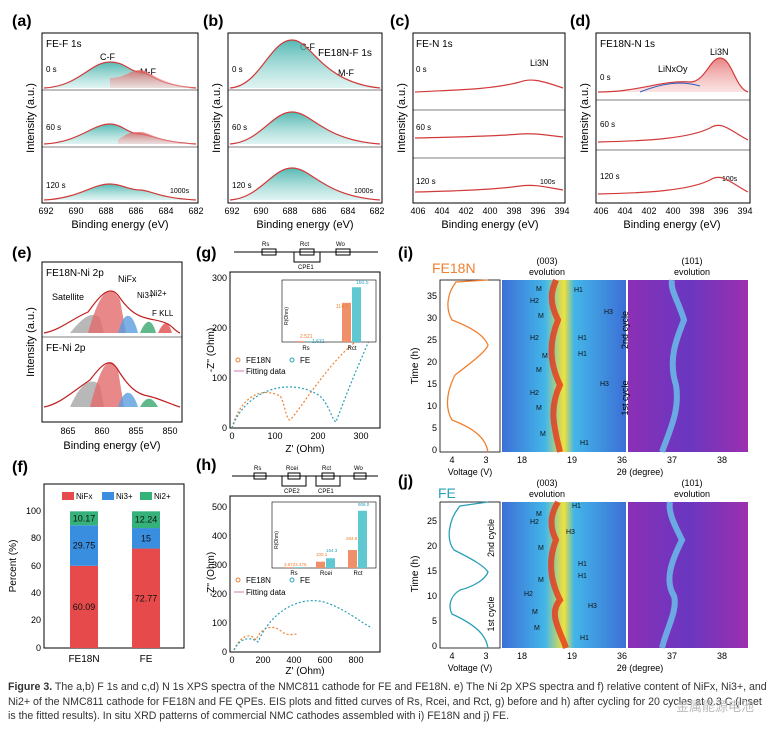  I want to click on bar-NiFx-FE, so click(146, 598).